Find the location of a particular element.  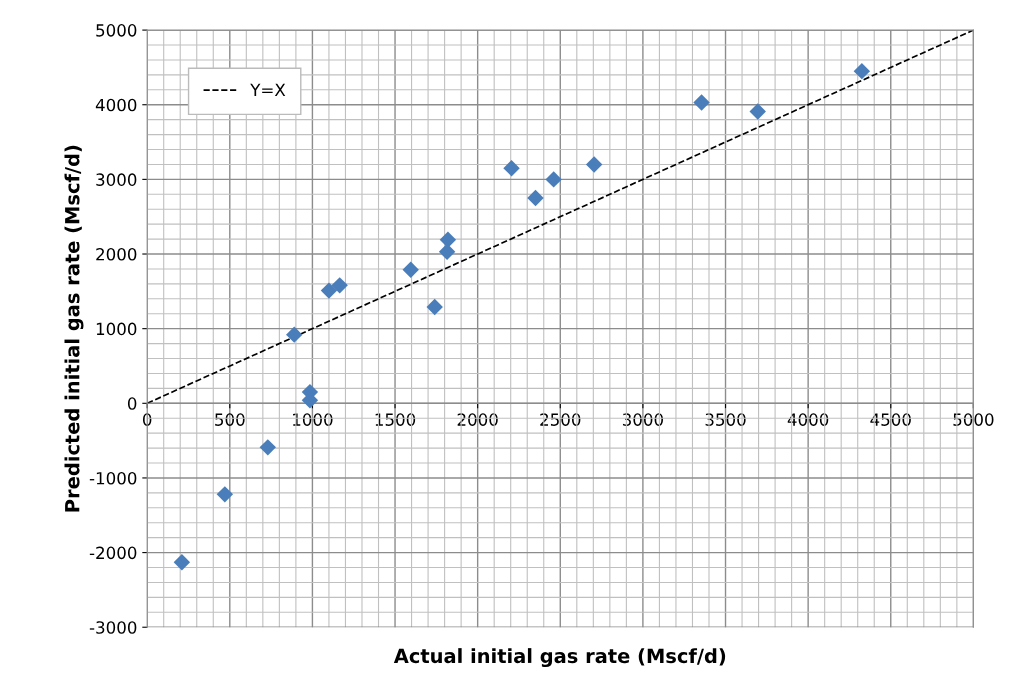

x-tick-label: 3000 is located at coordinates (642, 419).